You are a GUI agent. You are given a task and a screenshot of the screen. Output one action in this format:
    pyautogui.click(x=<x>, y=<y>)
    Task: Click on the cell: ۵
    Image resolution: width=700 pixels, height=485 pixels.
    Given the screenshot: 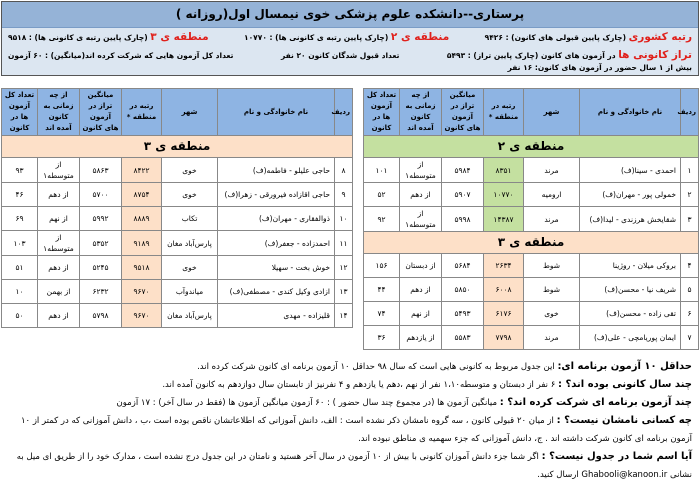 What is the action you would take?
    pyautogui.click(x=689, y=289)
    